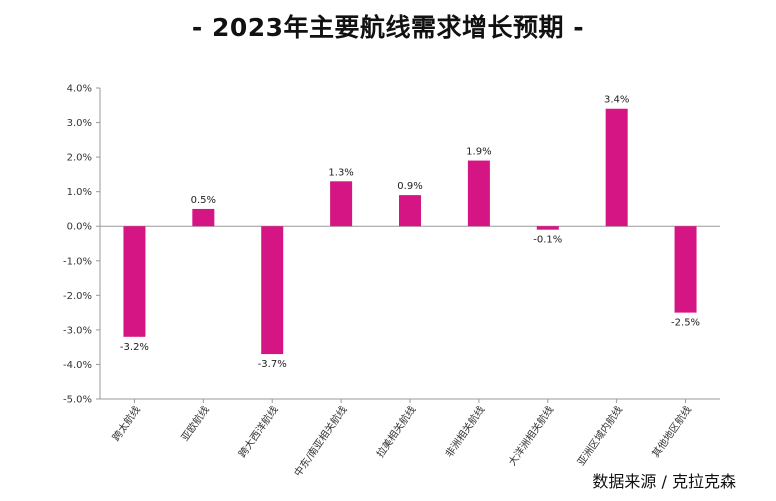  Describe the element at coordinates (126, 423) in the screenshot. I see `x-category-label: 跨太航线` at that location.